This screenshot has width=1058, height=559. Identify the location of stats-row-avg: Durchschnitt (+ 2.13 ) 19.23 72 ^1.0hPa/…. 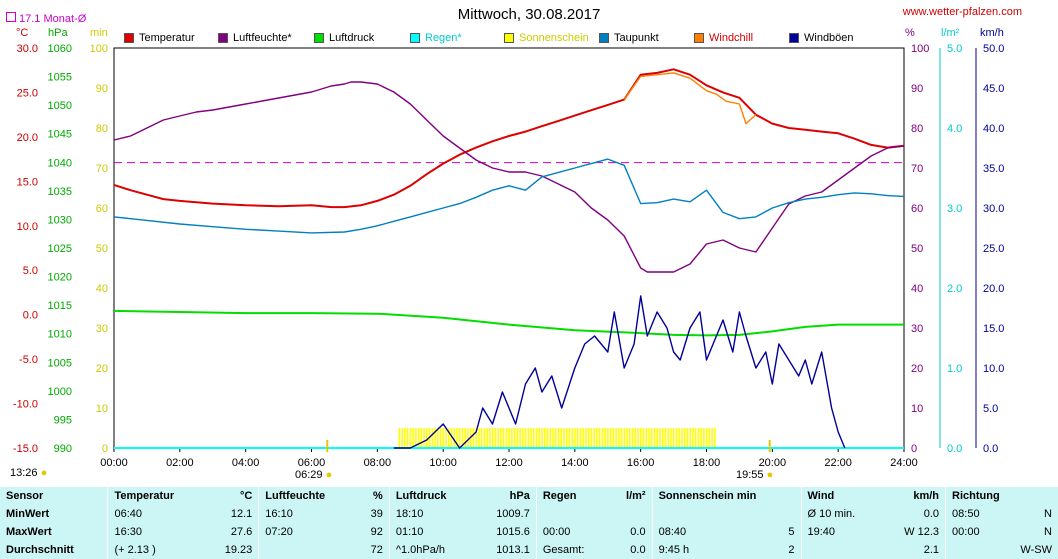
(529, 550).